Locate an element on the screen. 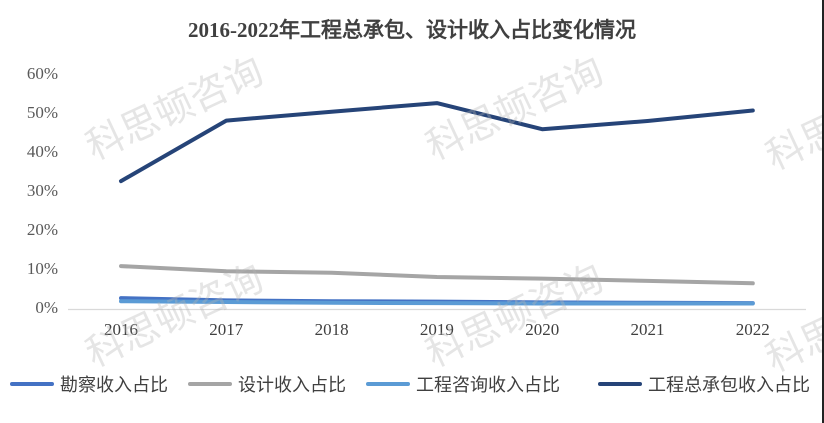 This screenshot has height=423, width=824. chart-title: 2016-2022年工程总承包、设计收入占比变化情况 is located at coordinates (412, 30).